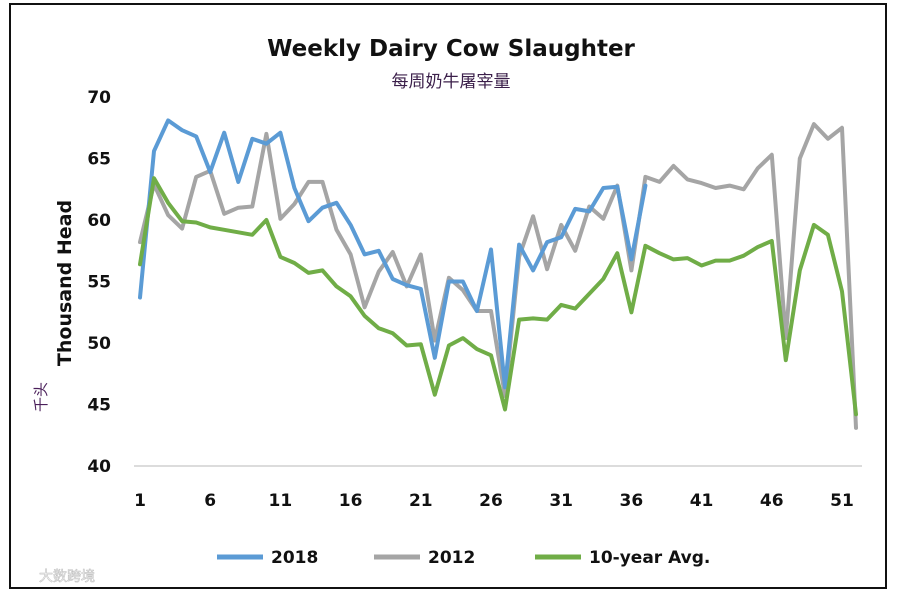  I want to click on y-tick-label: 70, so click(99, 98).